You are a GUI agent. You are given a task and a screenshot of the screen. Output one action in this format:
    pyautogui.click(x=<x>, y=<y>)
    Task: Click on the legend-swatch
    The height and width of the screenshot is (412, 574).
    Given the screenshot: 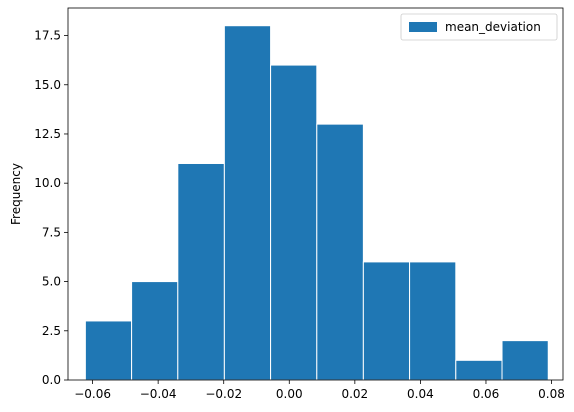 What is the action you would take?
    pyautogui.click(x=423, y=27)
    